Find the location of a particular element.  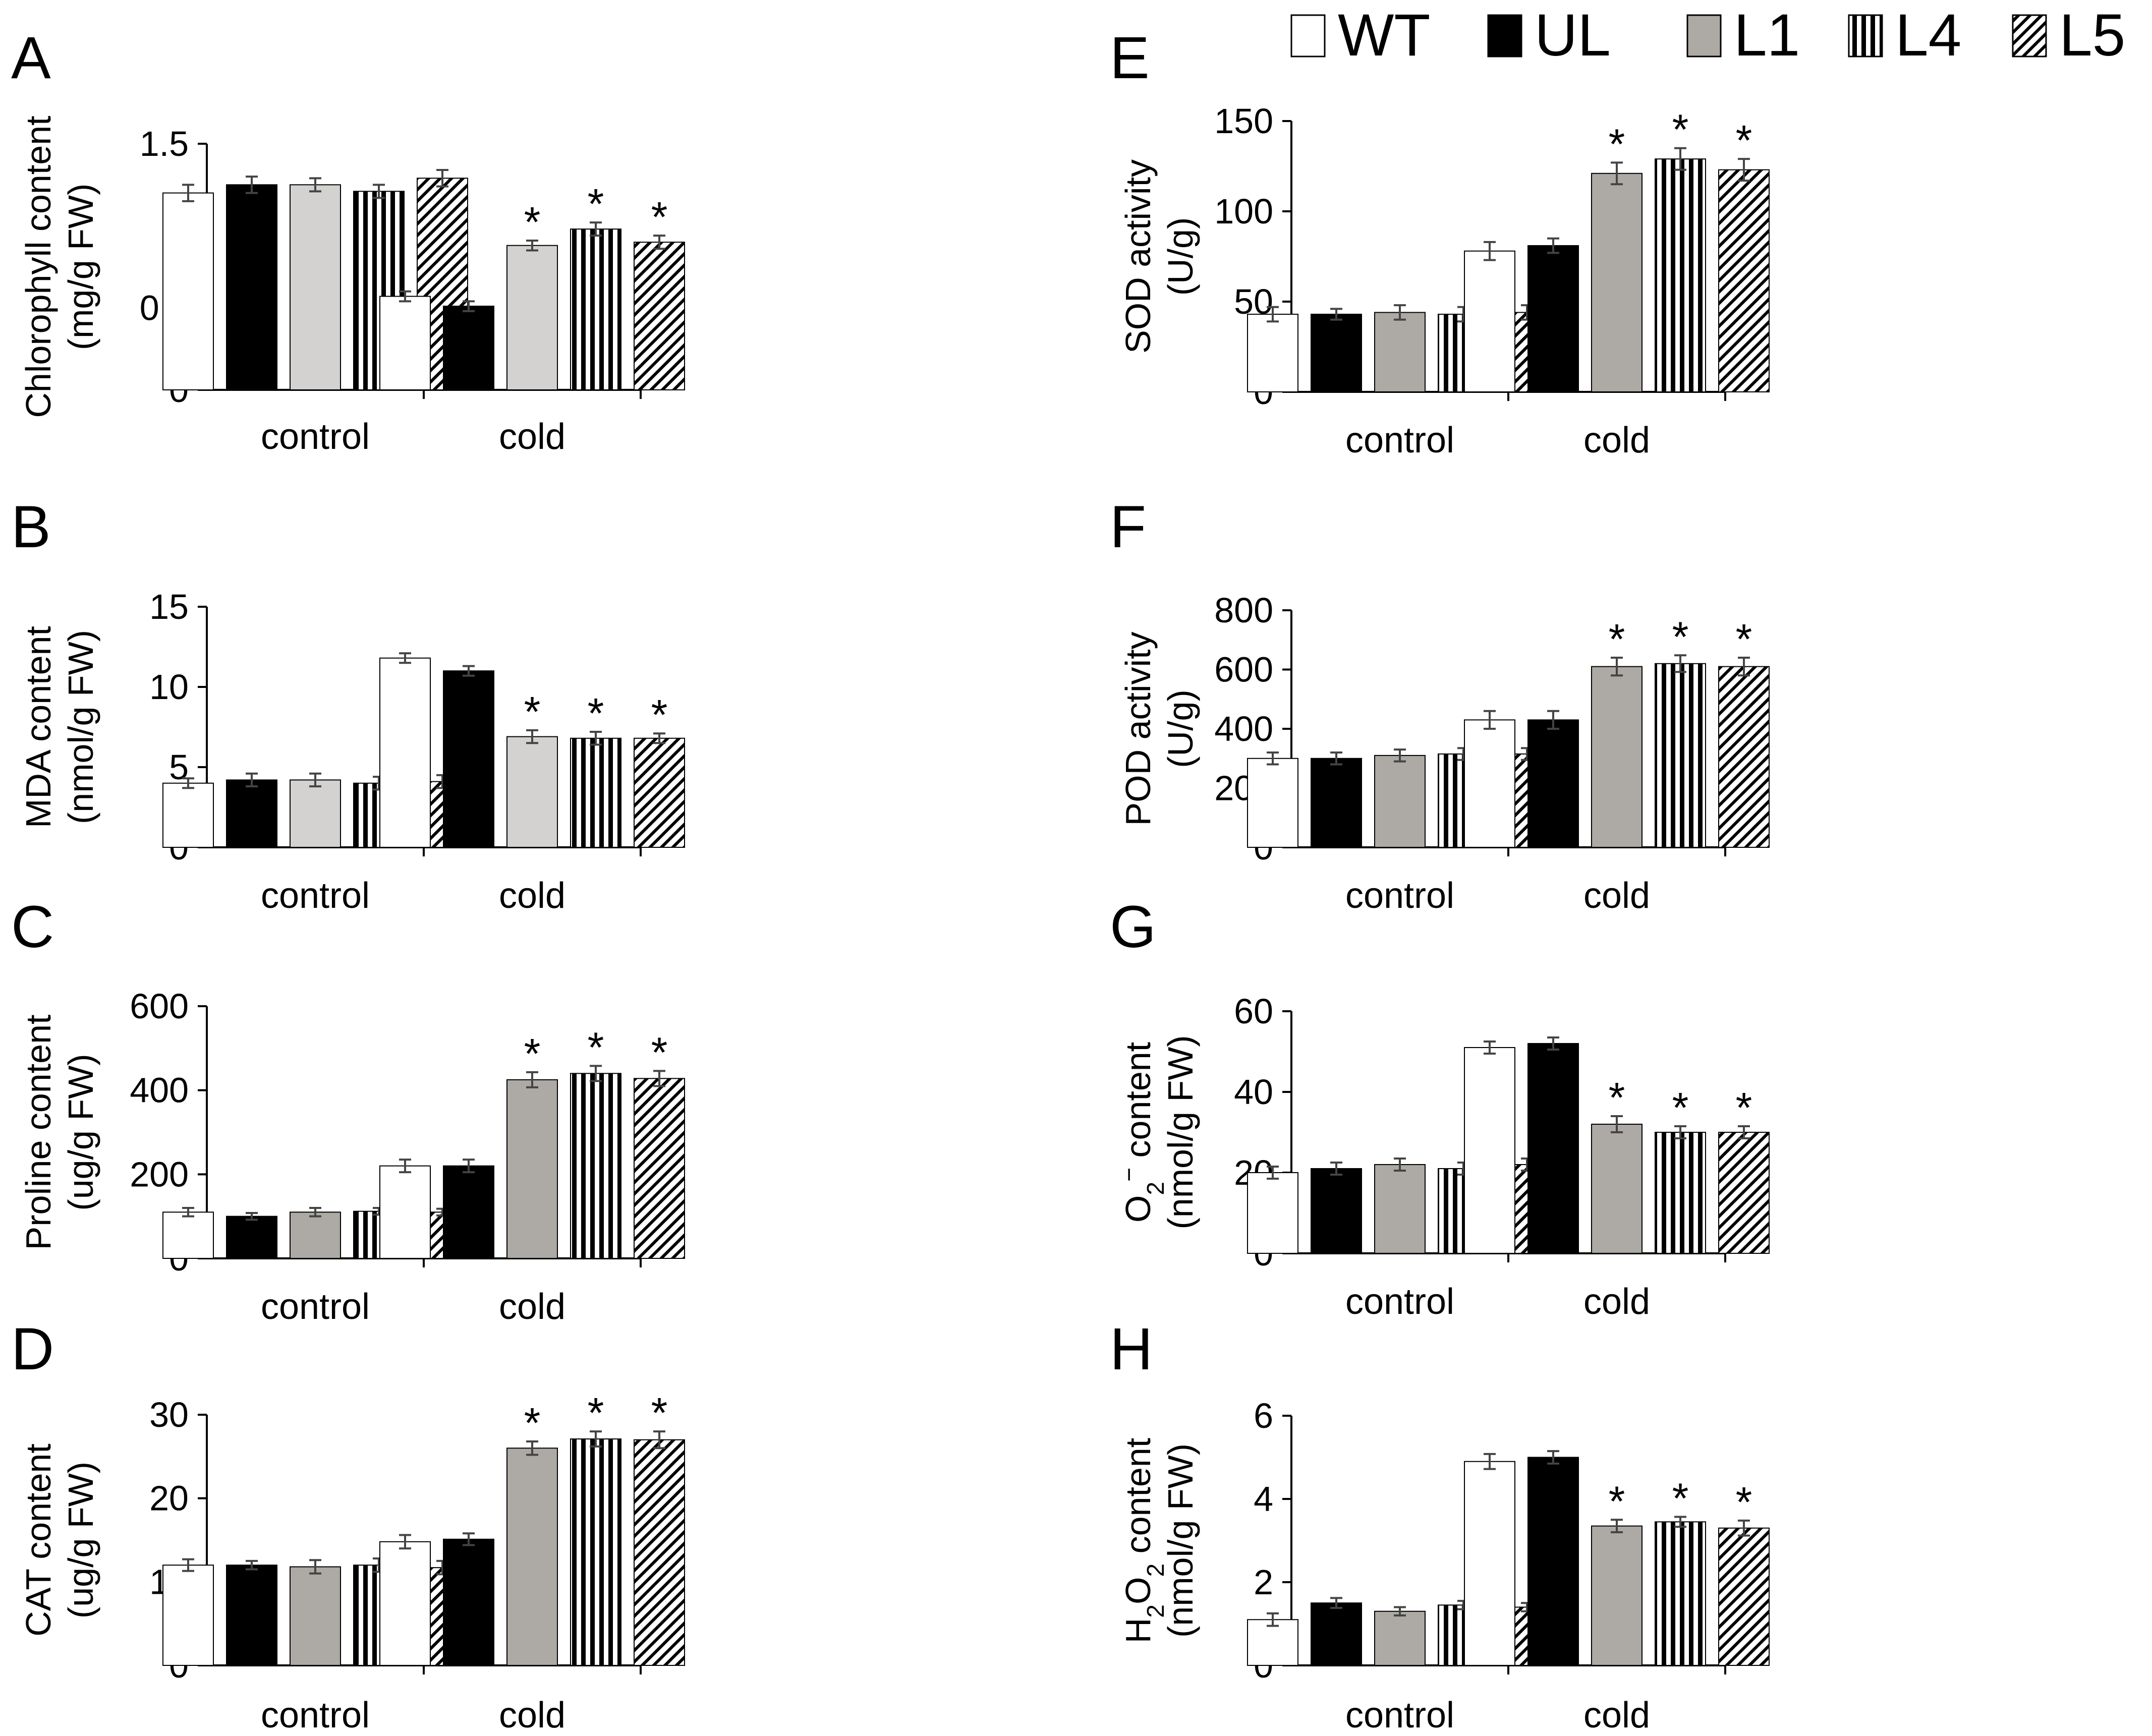

legend-item-l5: L5 is located at coordinates (2068, 35).